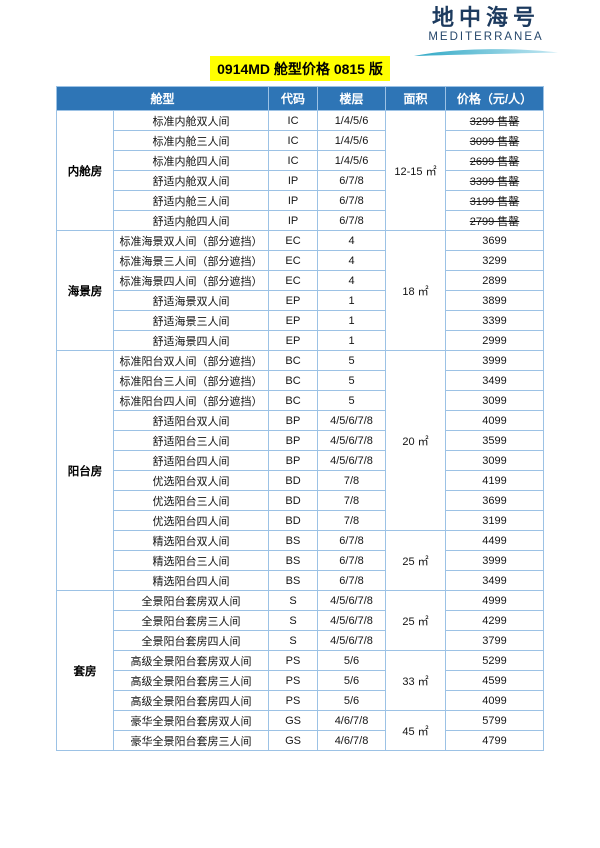 The image size is (600, 848). I want to click on cabin-code-cell: BP, so click(293, 460).